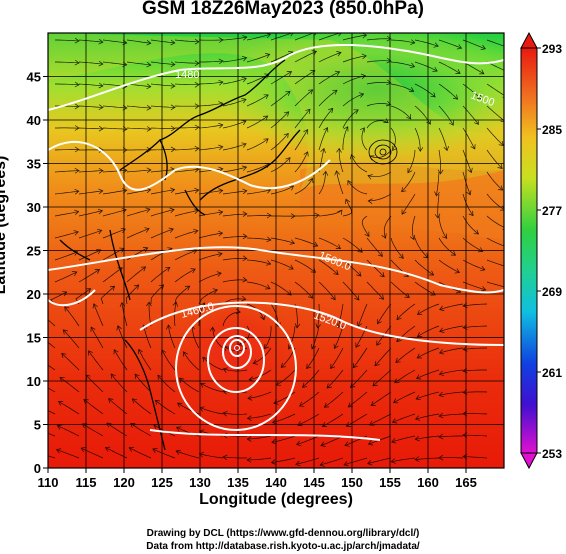 This screenshot has width=566, height=554. I want to click on y-tick-label: 5, so click(37, 425).